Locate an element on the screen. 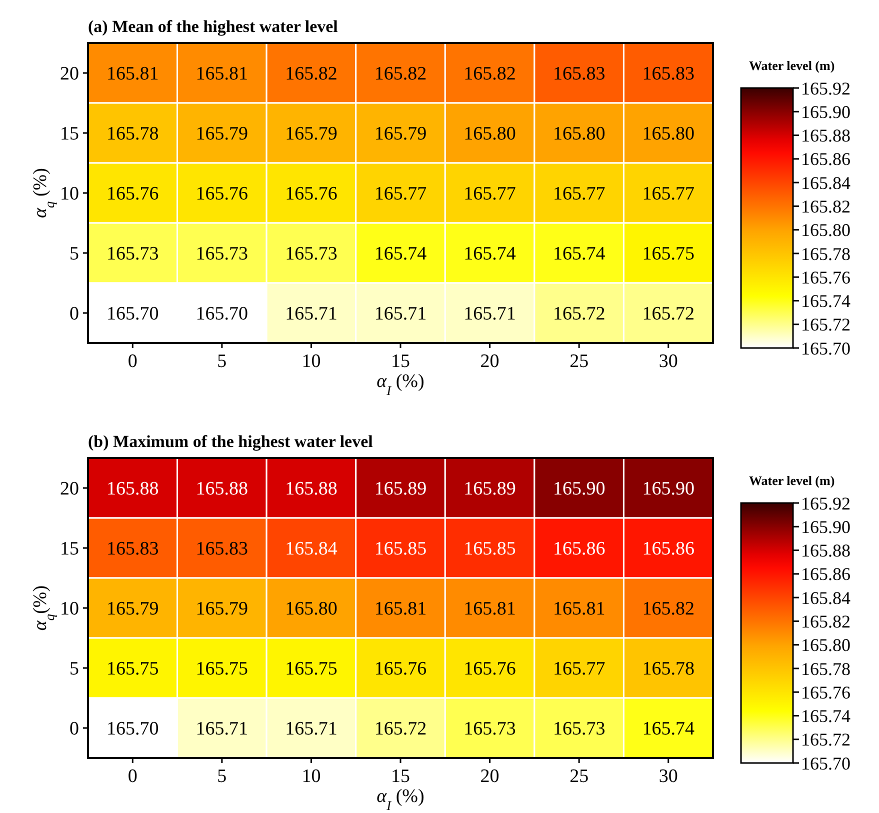  y-tick-label: 10 is located at coordinates (69, 609).